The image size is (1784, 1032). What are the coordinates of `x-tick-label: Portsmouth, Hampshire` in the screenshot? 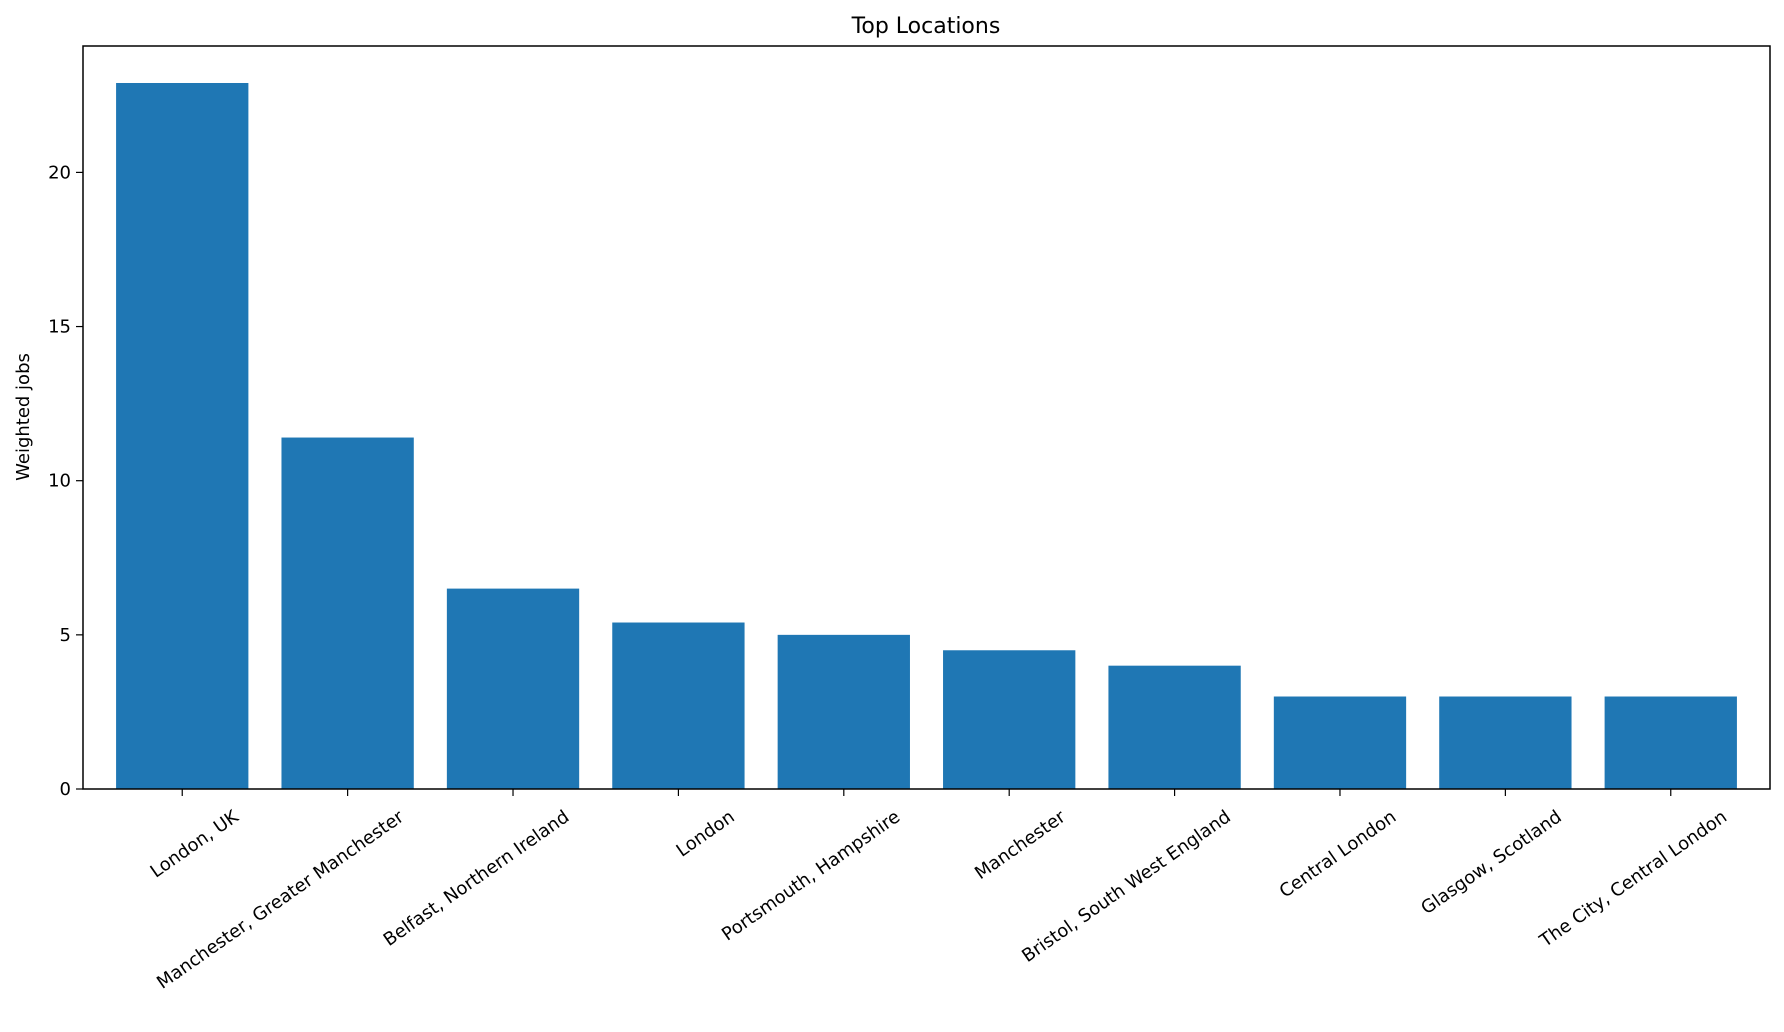 It's located at (811, 875).